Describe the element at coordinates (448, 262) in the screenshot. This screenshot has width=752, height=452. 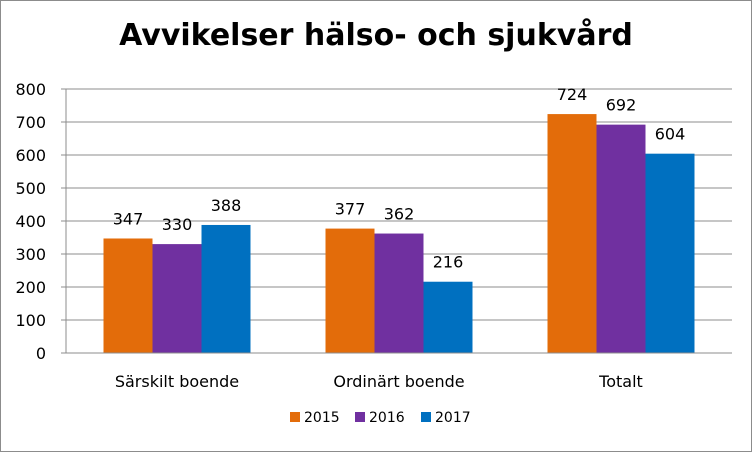
I see `data-label: 216` at that location.